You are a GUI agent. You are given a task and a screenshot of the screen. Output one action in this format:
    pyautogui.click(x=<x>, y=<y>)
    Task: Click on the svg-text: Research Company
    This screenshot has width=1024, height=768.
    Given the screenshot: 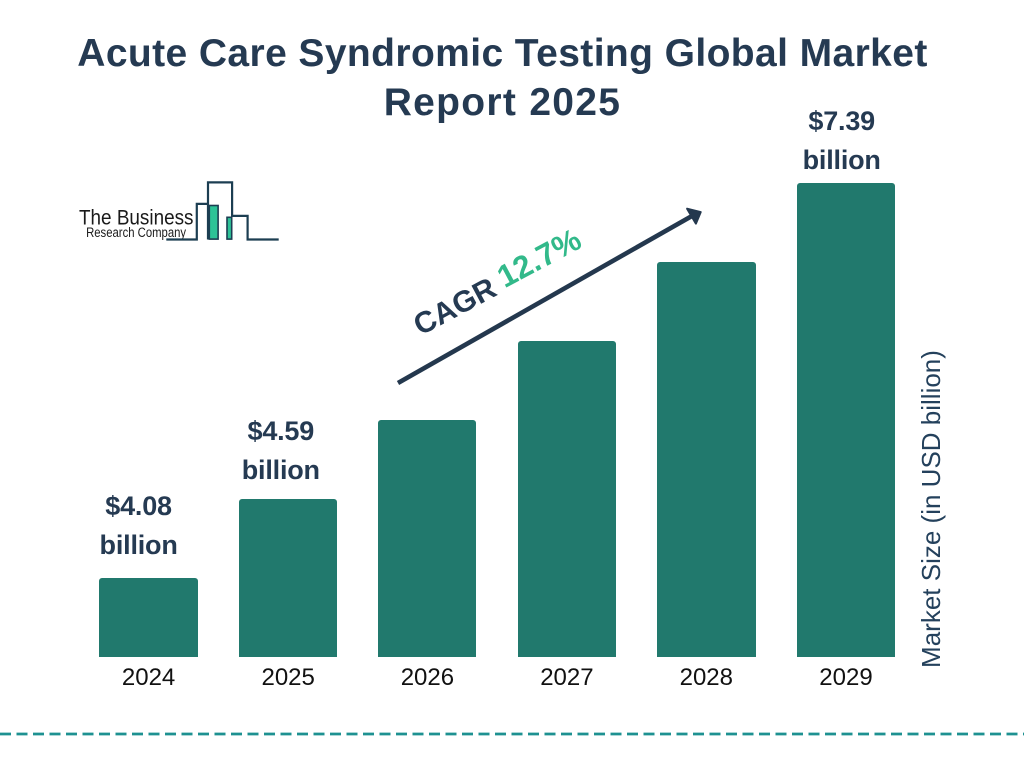 What is the action you would take?
    pyautogui.click(x=136, y=232)
    